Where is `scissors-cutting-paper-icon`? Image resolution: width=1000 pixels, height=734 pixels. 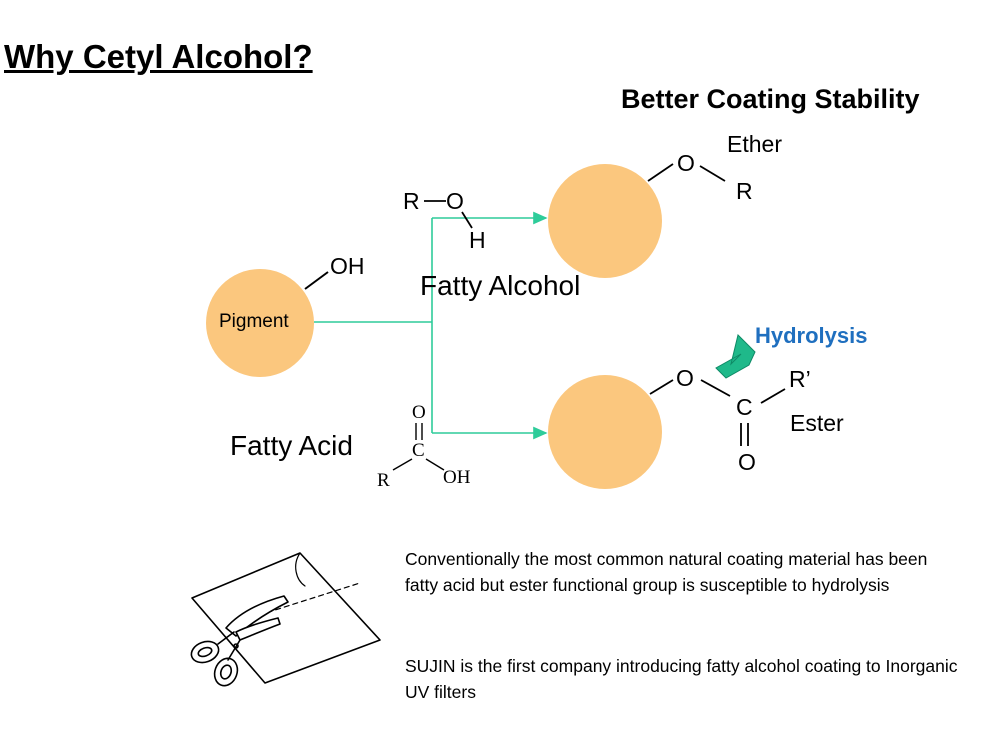
scissors-cutting-paper-icon is located at coordinates (285, 619).